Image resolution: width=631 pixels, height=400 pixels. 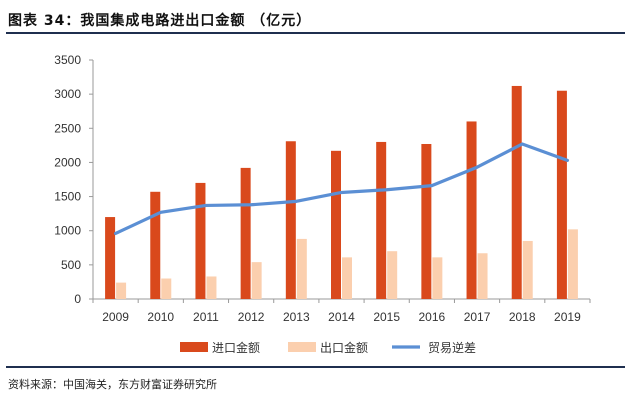 I want to click on y-tick-label: 2000, so click(x=67, y=162).